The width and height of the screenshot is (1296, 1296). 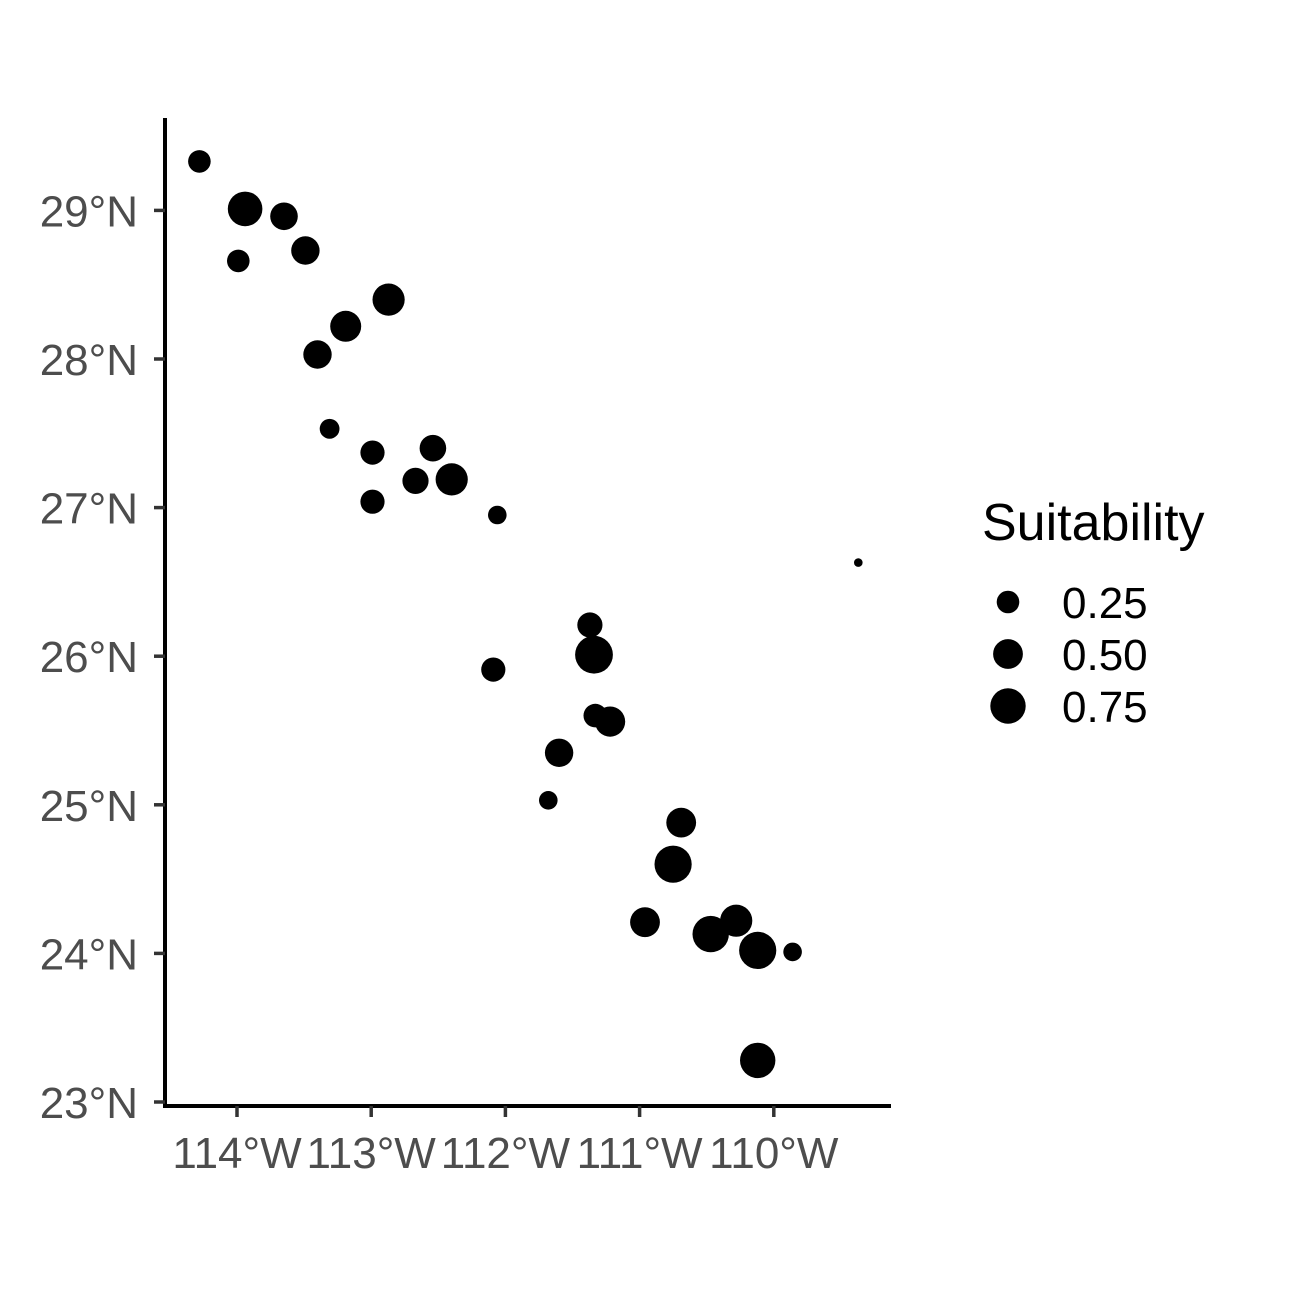 What do you see at coordinates (89, 657) in the screenshot?
I see `y-tick-label: 26°N` at bounding box center [89, 657].